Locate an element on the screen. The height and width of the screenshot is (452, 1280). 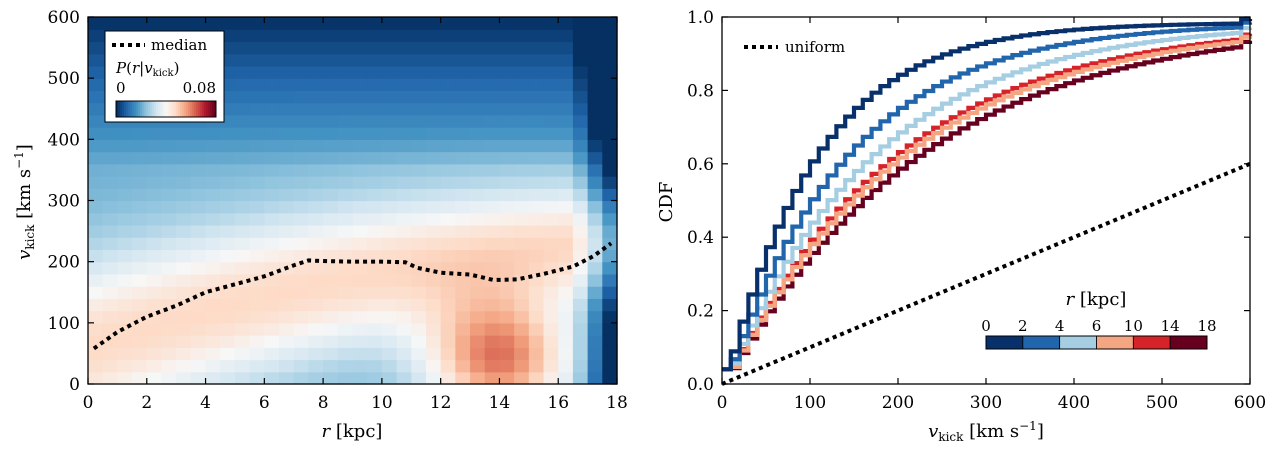
y-tick-label: 500 is located at coordinates (64, 79).